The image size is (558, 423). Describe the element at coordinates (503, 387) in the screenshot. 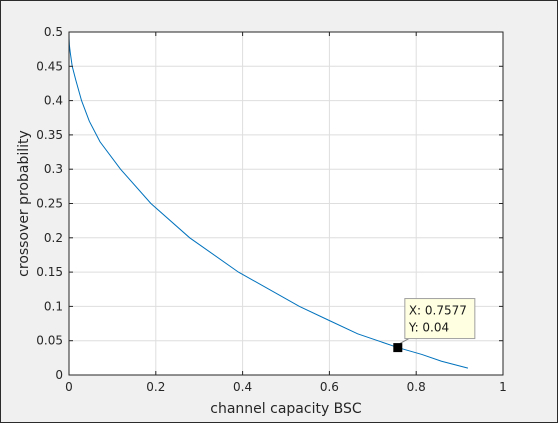

I see `x-tick-label: 1` at that location.